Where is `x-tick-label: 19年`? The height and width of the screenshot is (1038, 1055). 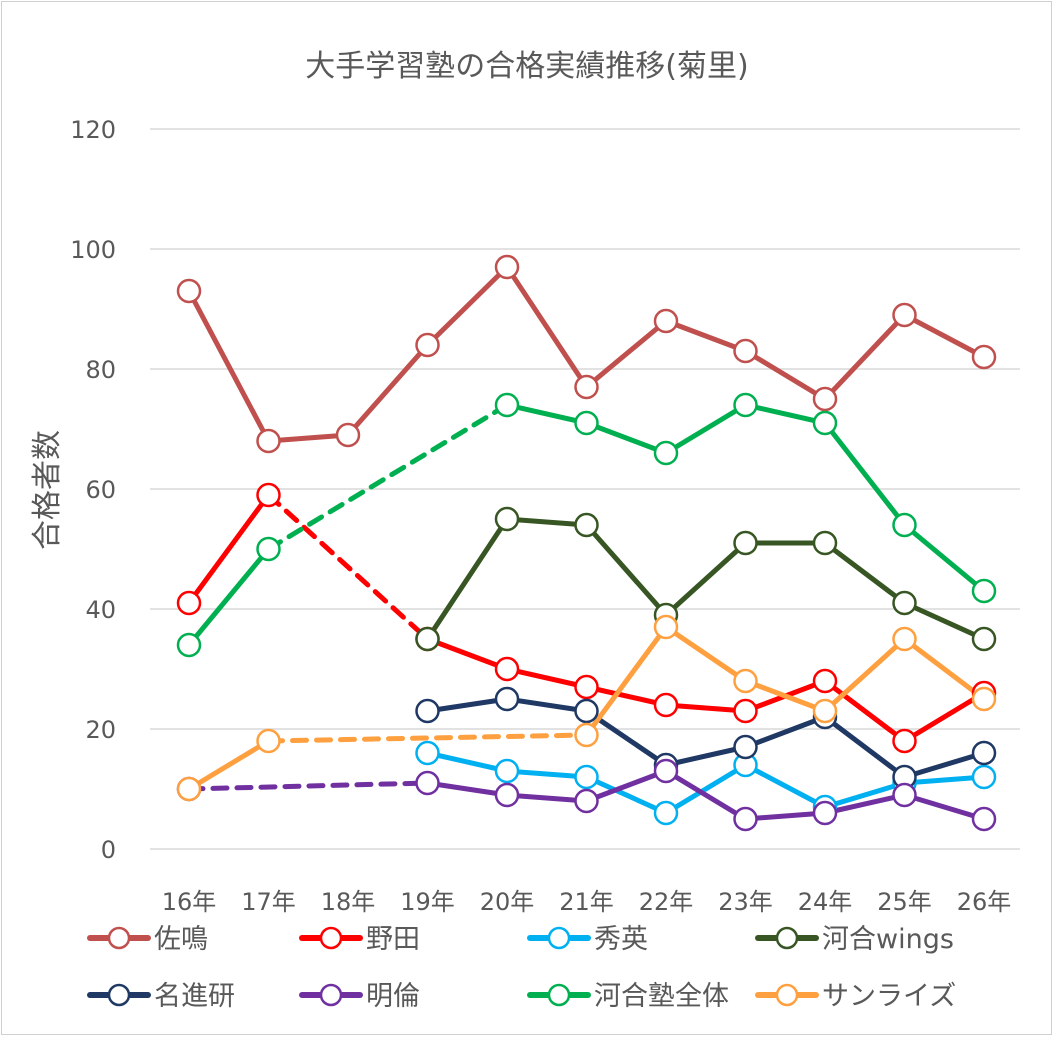 x-tick-label: 19年 is located at coordinates (427, 902).